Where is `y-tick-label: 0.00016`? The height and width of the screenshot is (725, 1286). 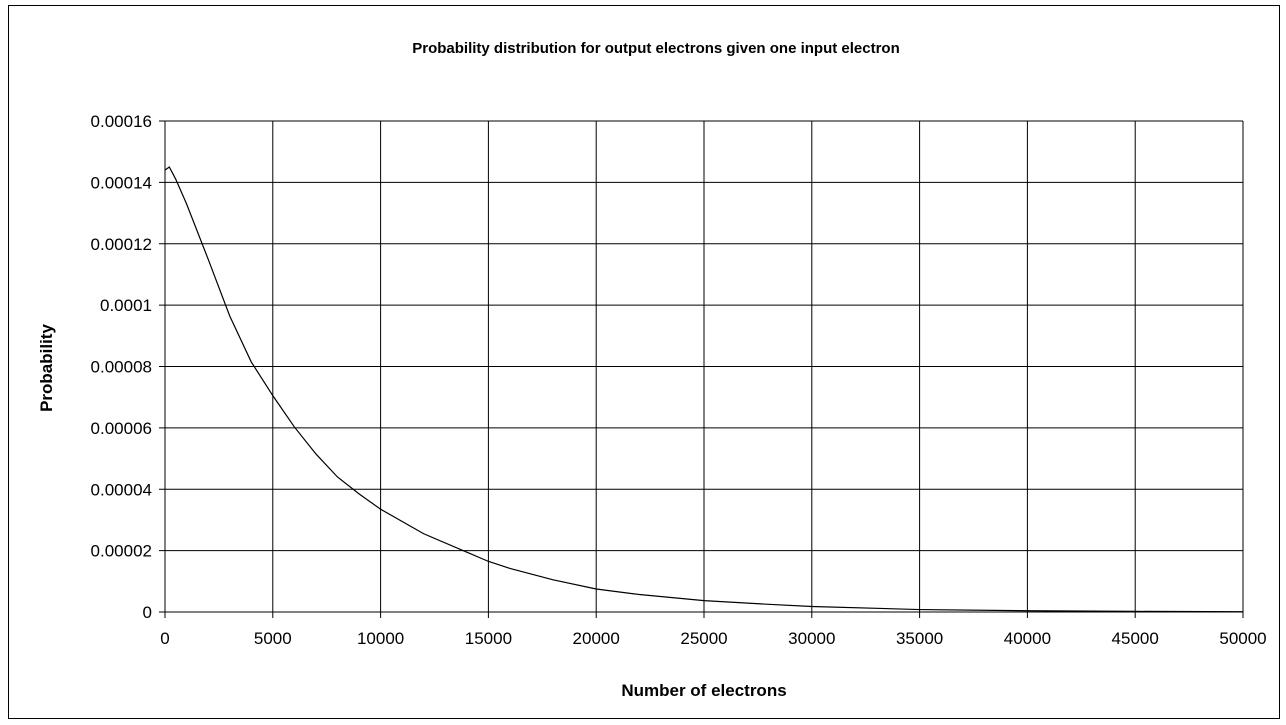
y-tick-label: 0.00016 is located at coordinates (121, 121).